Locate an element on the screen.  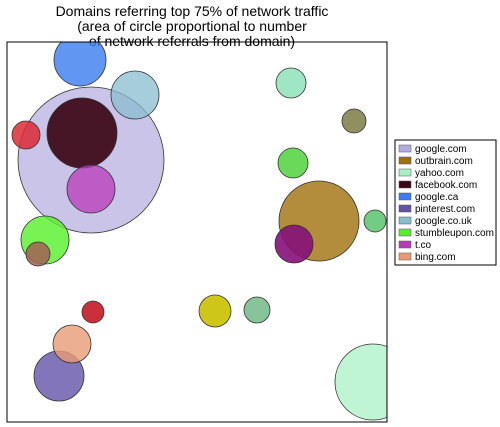
legend-label-2: yahoo.com is located at coordinates (439, 173).